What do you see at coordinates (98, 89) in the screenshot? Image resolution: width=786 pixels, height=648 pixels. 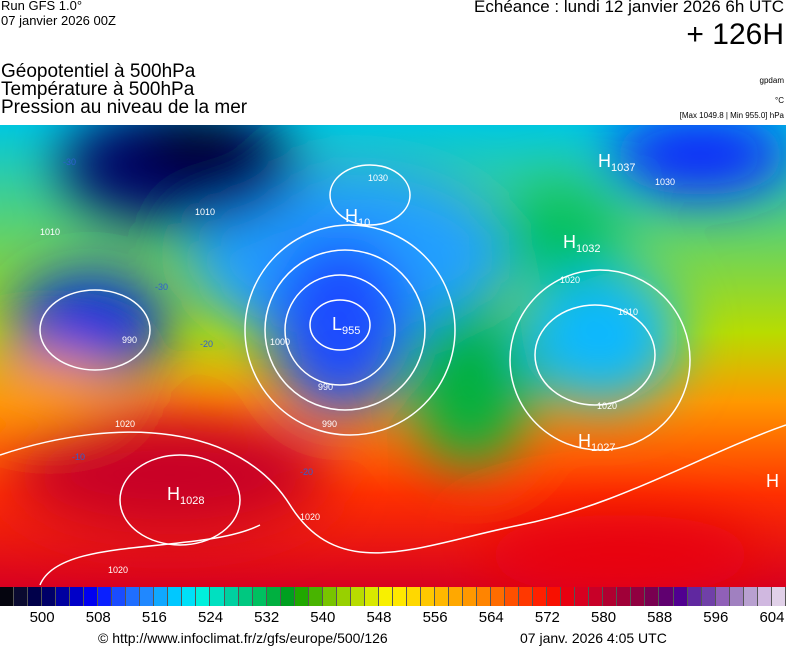 I see `title-temperature: Température à 500hPa` at bounding box center [98, 89].